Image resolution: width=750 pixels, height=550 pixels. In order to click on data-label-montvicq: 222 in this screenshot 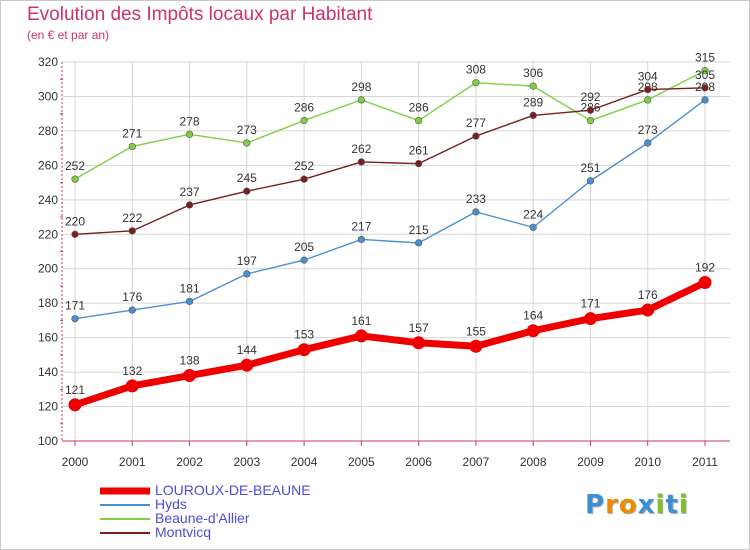, I will do `click(132, 218)`.